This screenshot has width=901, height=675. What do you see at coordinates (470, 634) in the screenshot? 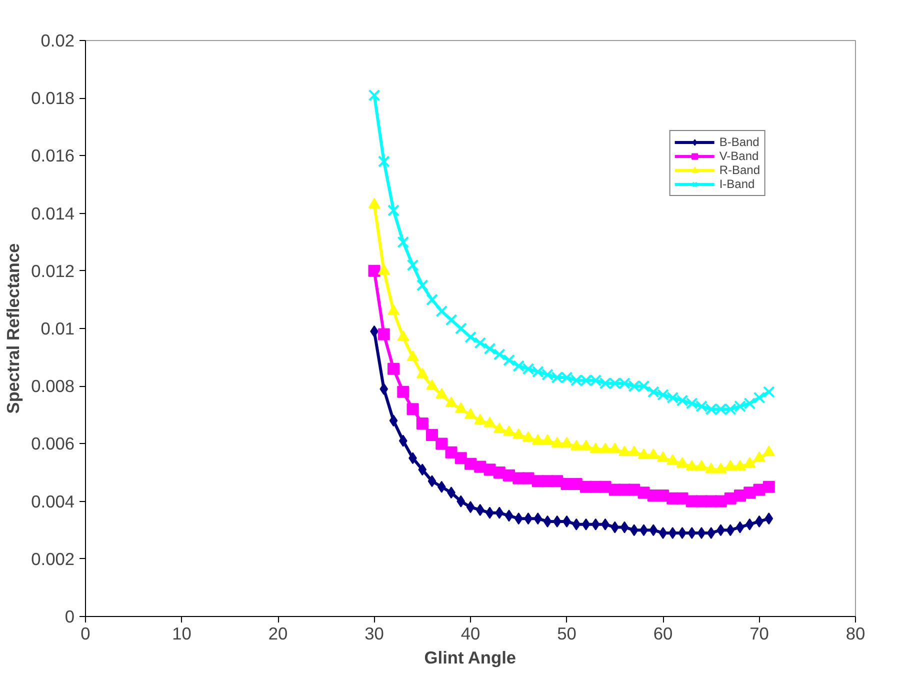
I see `x-tick-label: 40` at bounding box center [470, 634].